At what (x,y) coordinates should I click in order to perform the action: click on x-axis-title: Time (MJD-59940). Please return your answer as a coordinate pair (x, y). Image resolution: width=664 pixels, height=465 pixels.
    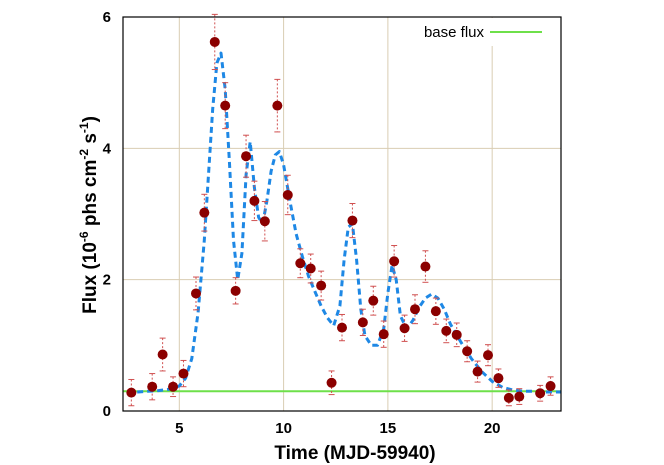
    Looking at the image, I should click on (354, 453).